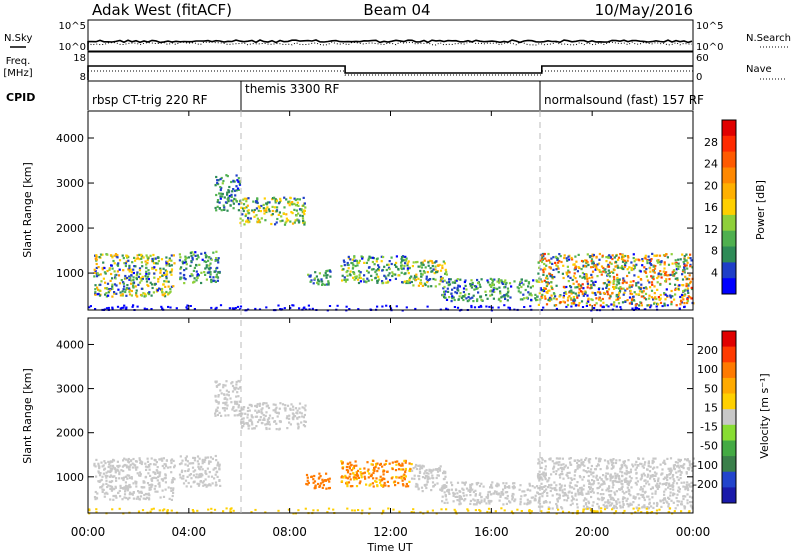 This screenshot has width=800, height=554. What do you see at coordinates (107, 308) in the screenshot?
I see `power-cell-2057` at bounding box center [107, 308].